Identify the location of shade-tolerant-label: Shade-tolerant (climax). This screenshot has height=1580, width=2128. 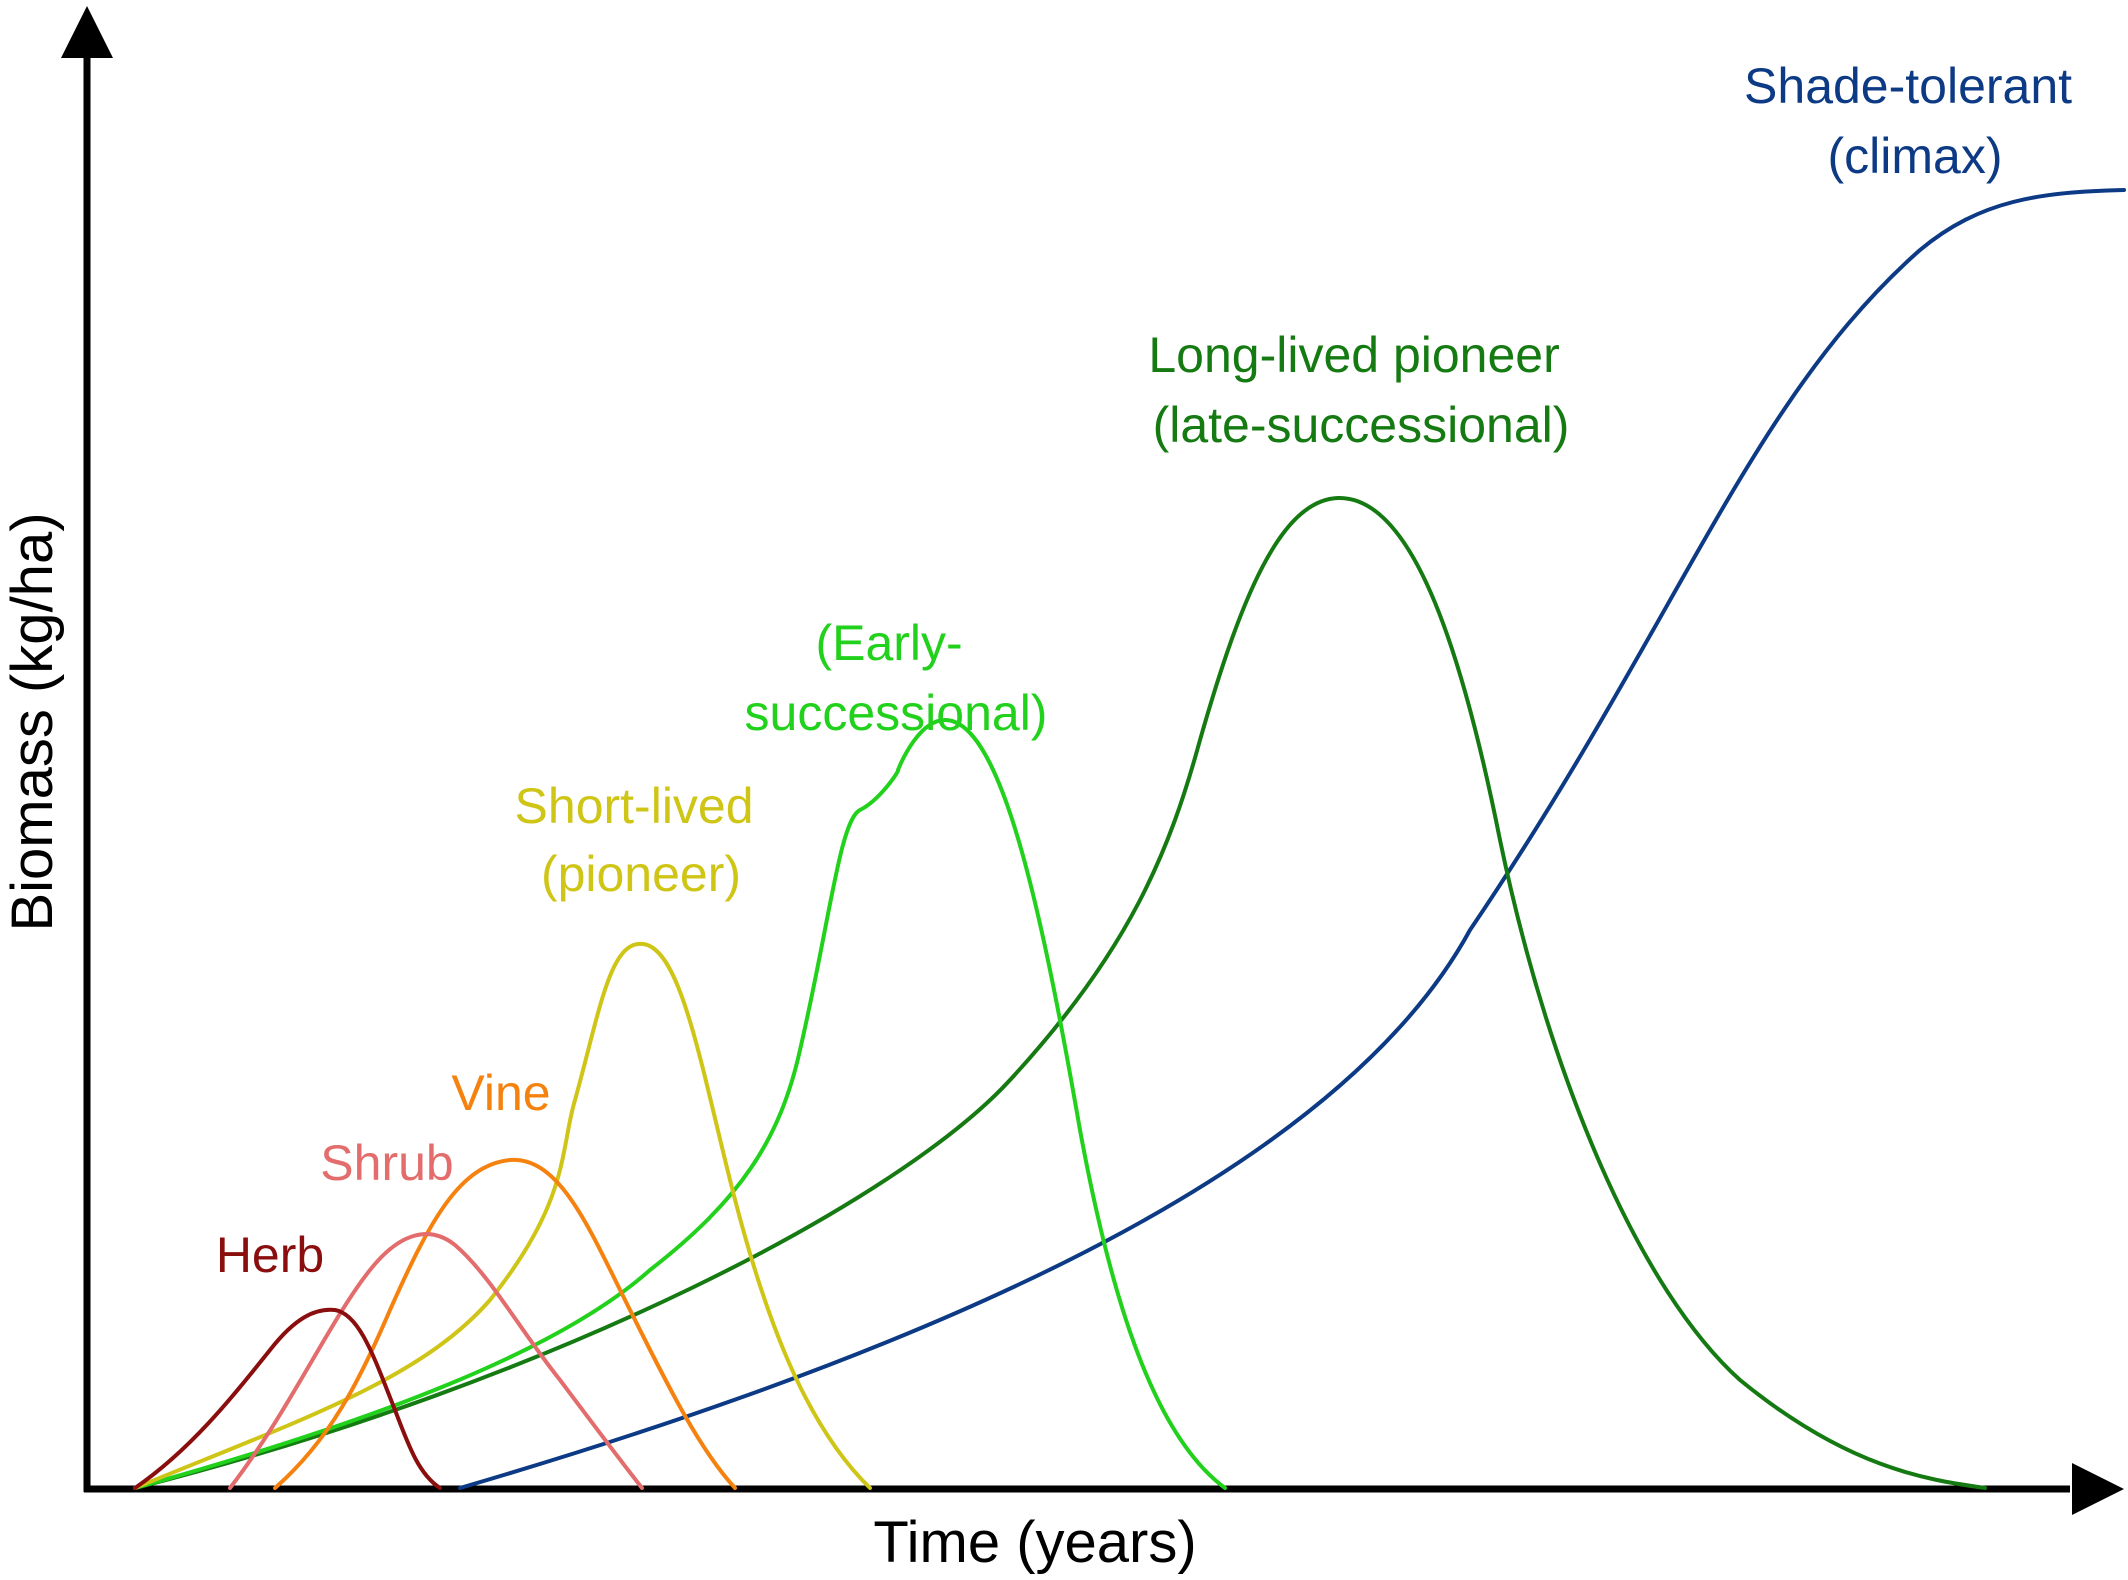
(1915, 121).